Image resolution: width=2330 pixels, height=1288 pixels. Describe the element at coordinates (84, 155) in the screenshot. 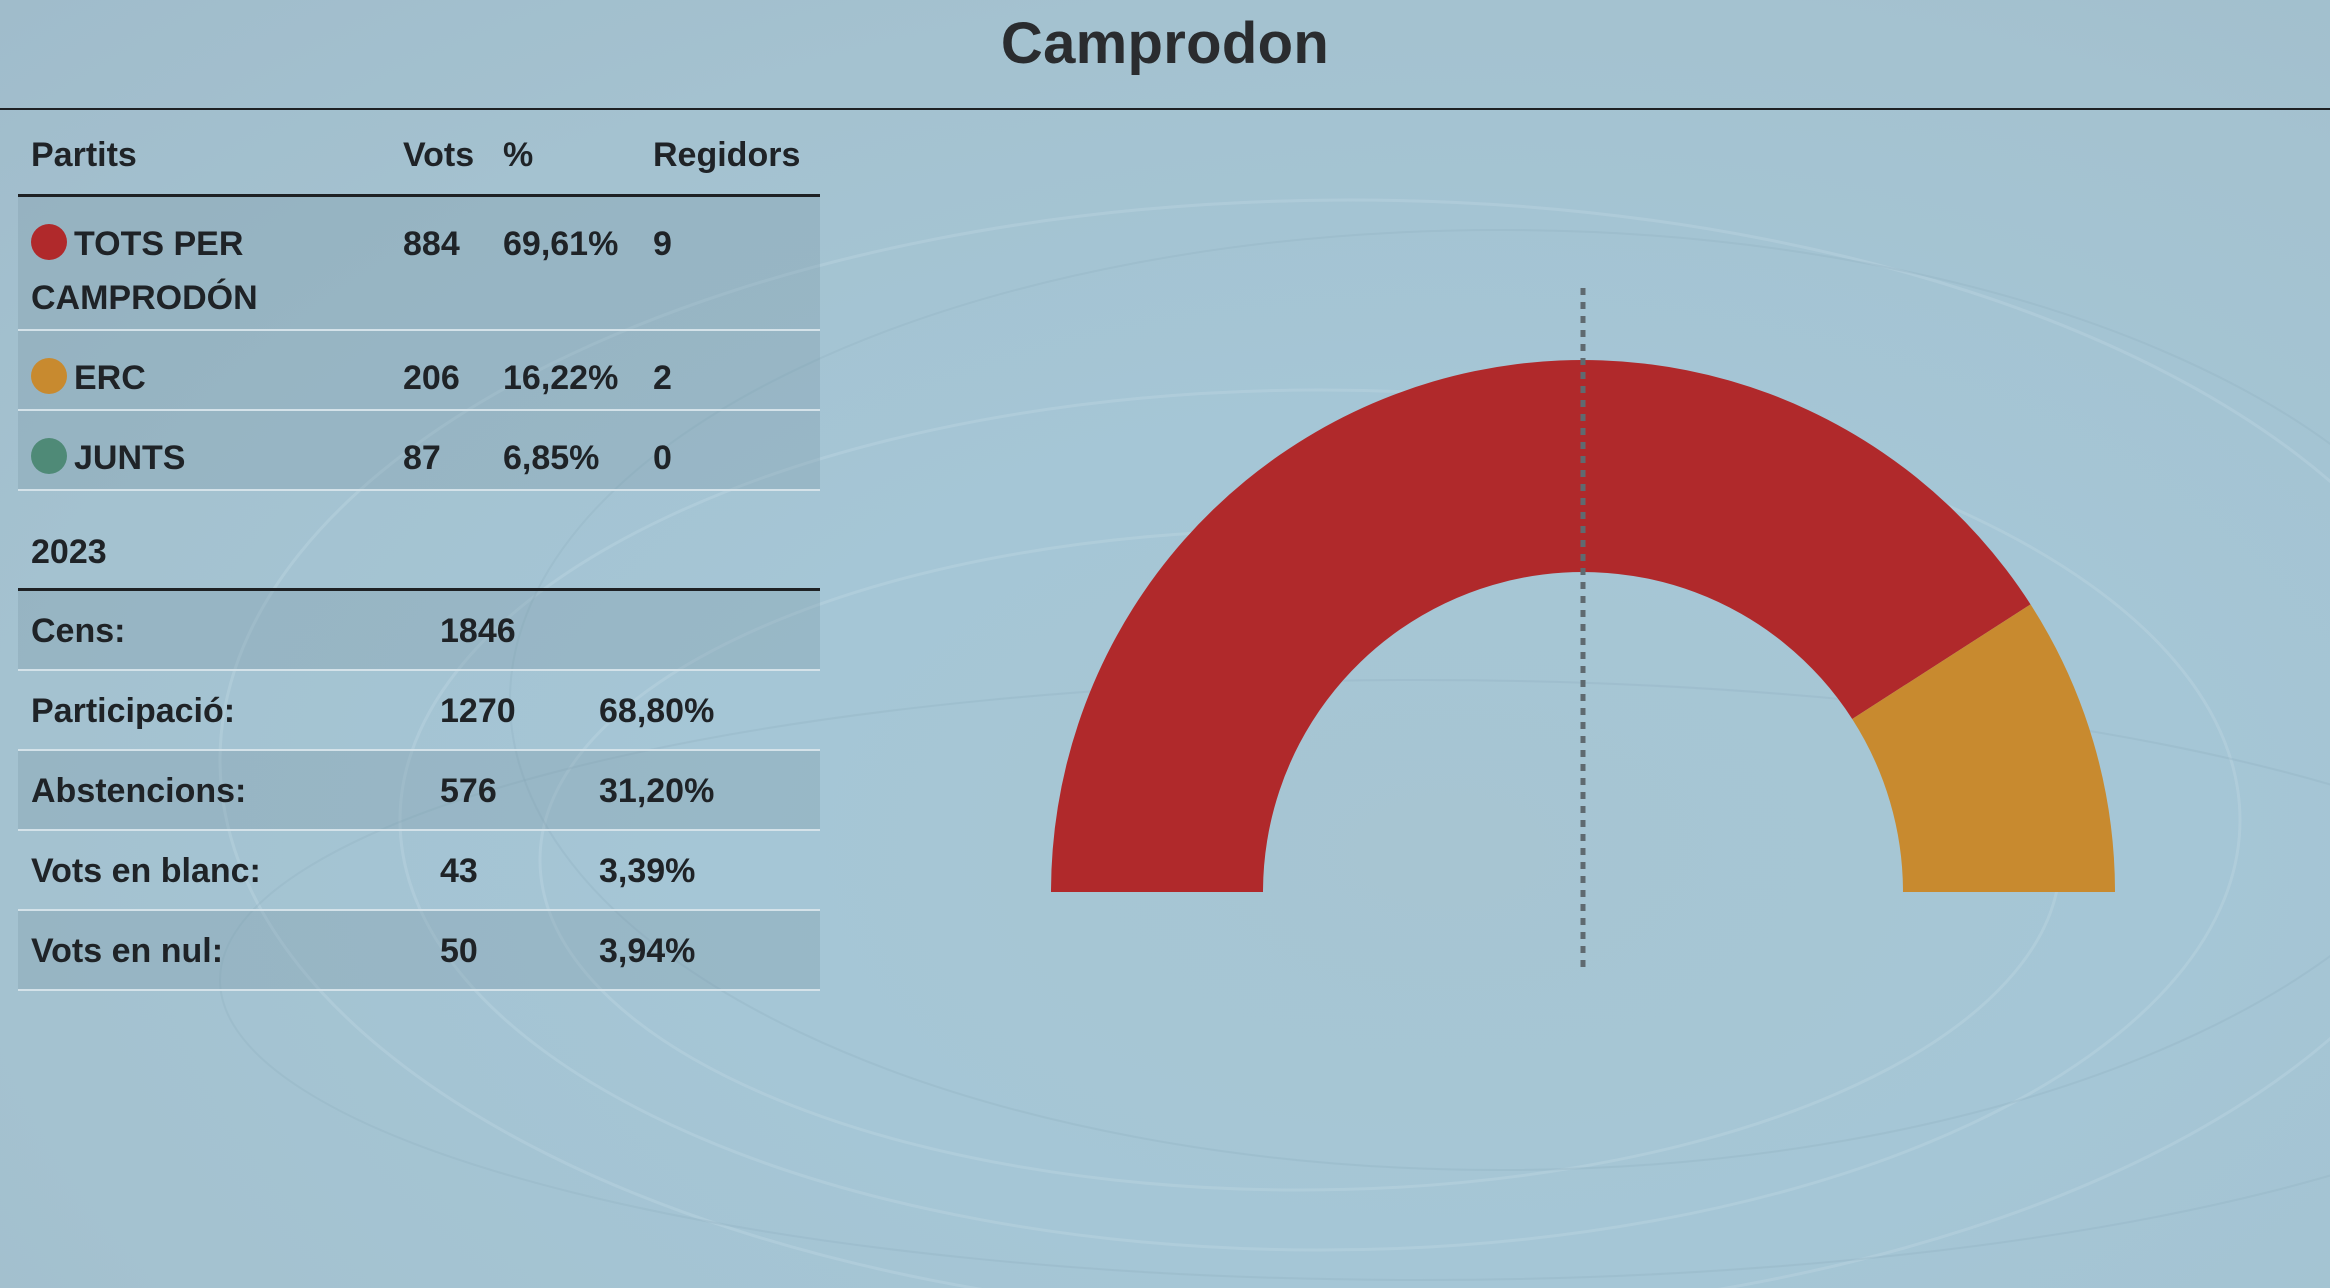

I see `header-party: Partits` at that location.